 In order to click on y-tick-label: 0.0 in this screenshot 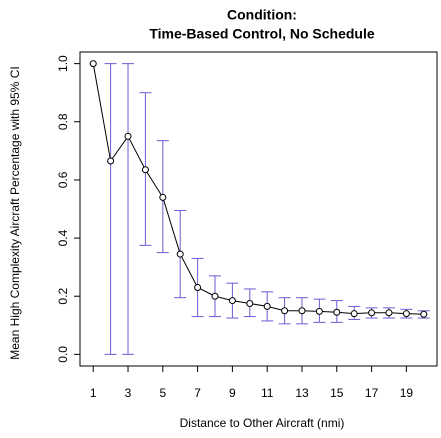, I will do `click(63, 354)`.